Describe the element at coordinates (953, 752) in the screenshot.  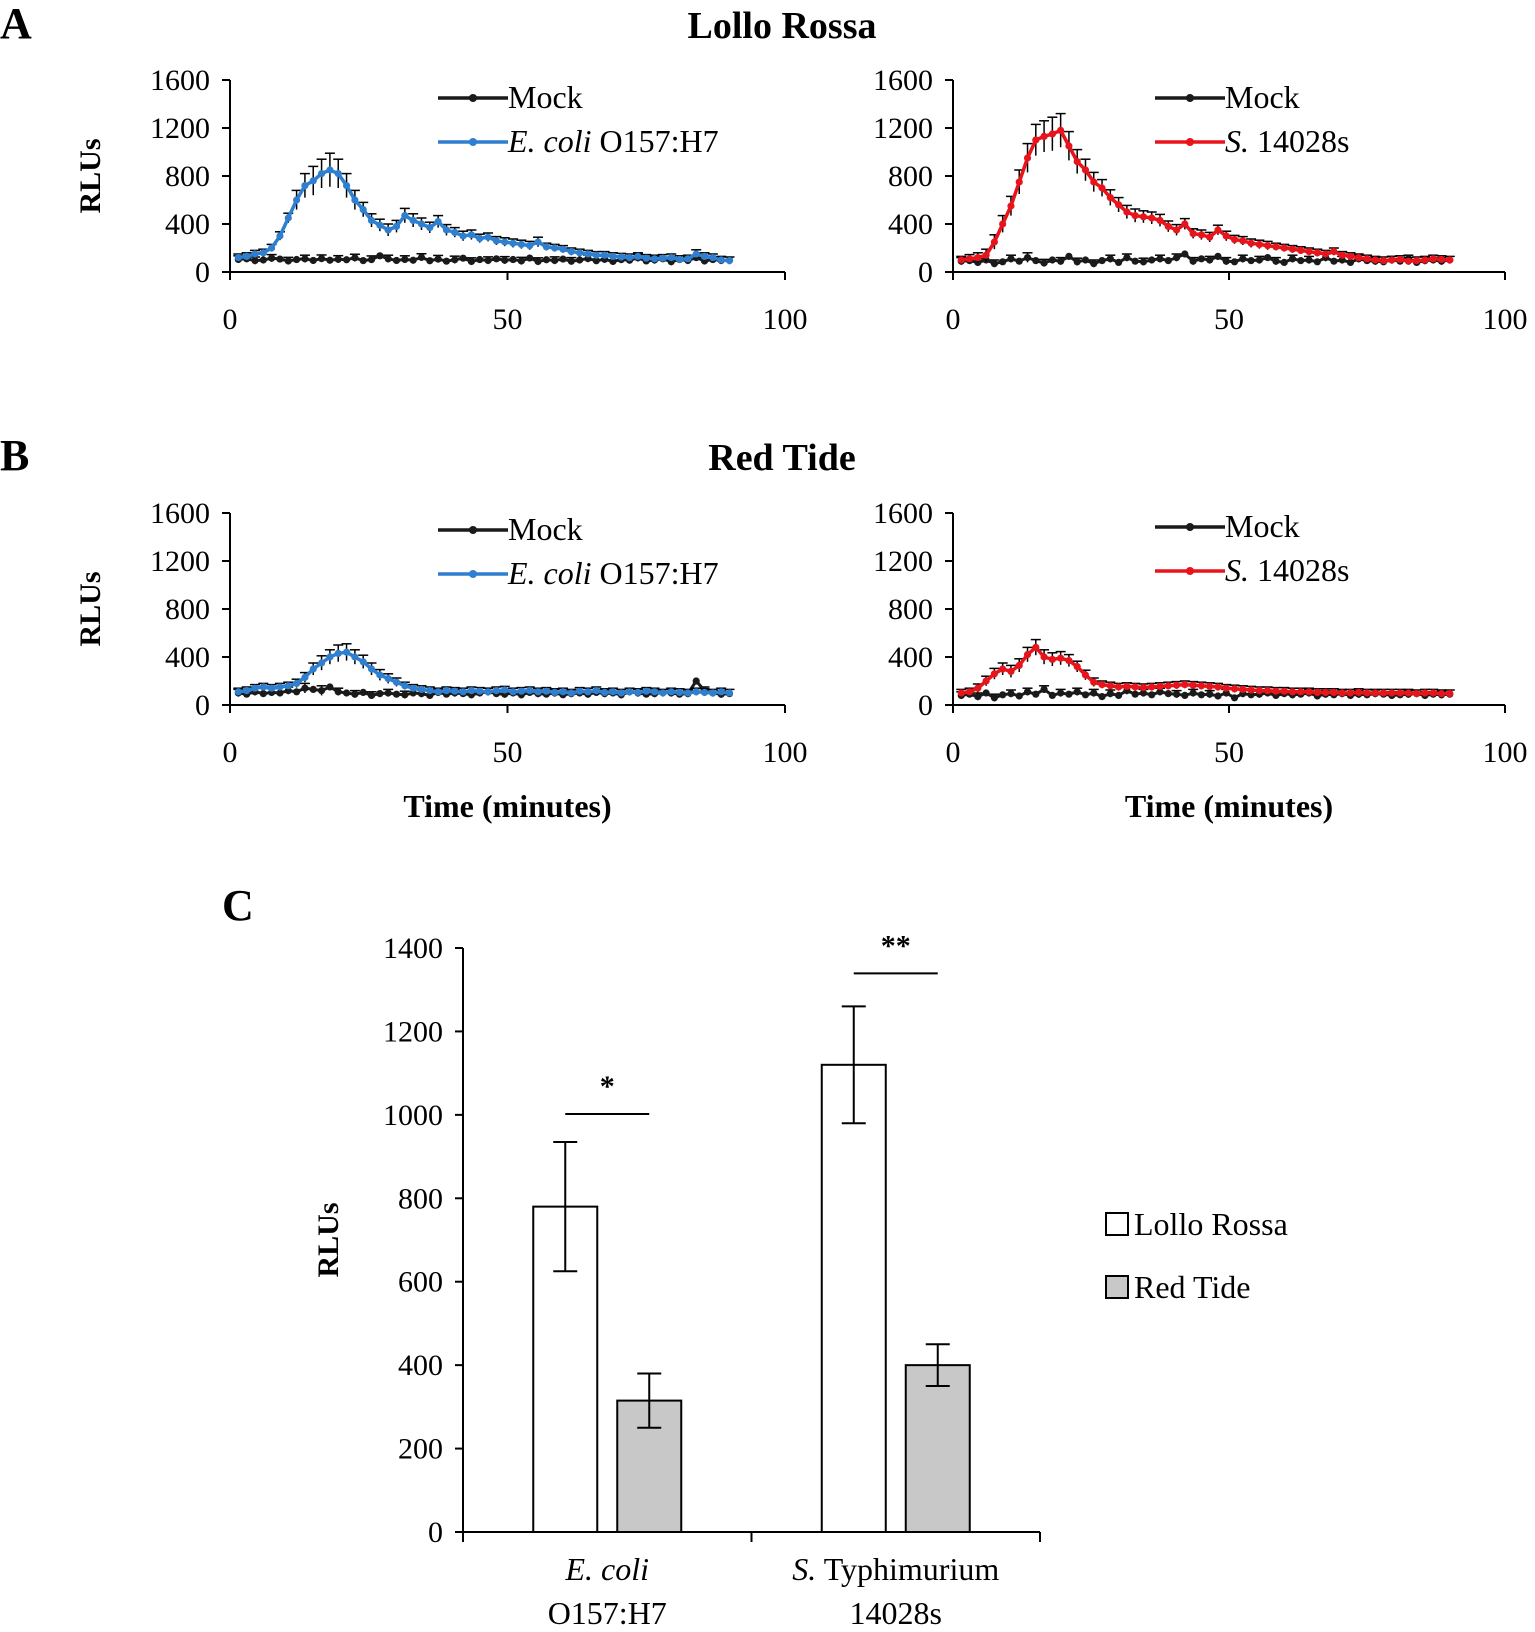
I see `x-tick-label: 0` at that location.